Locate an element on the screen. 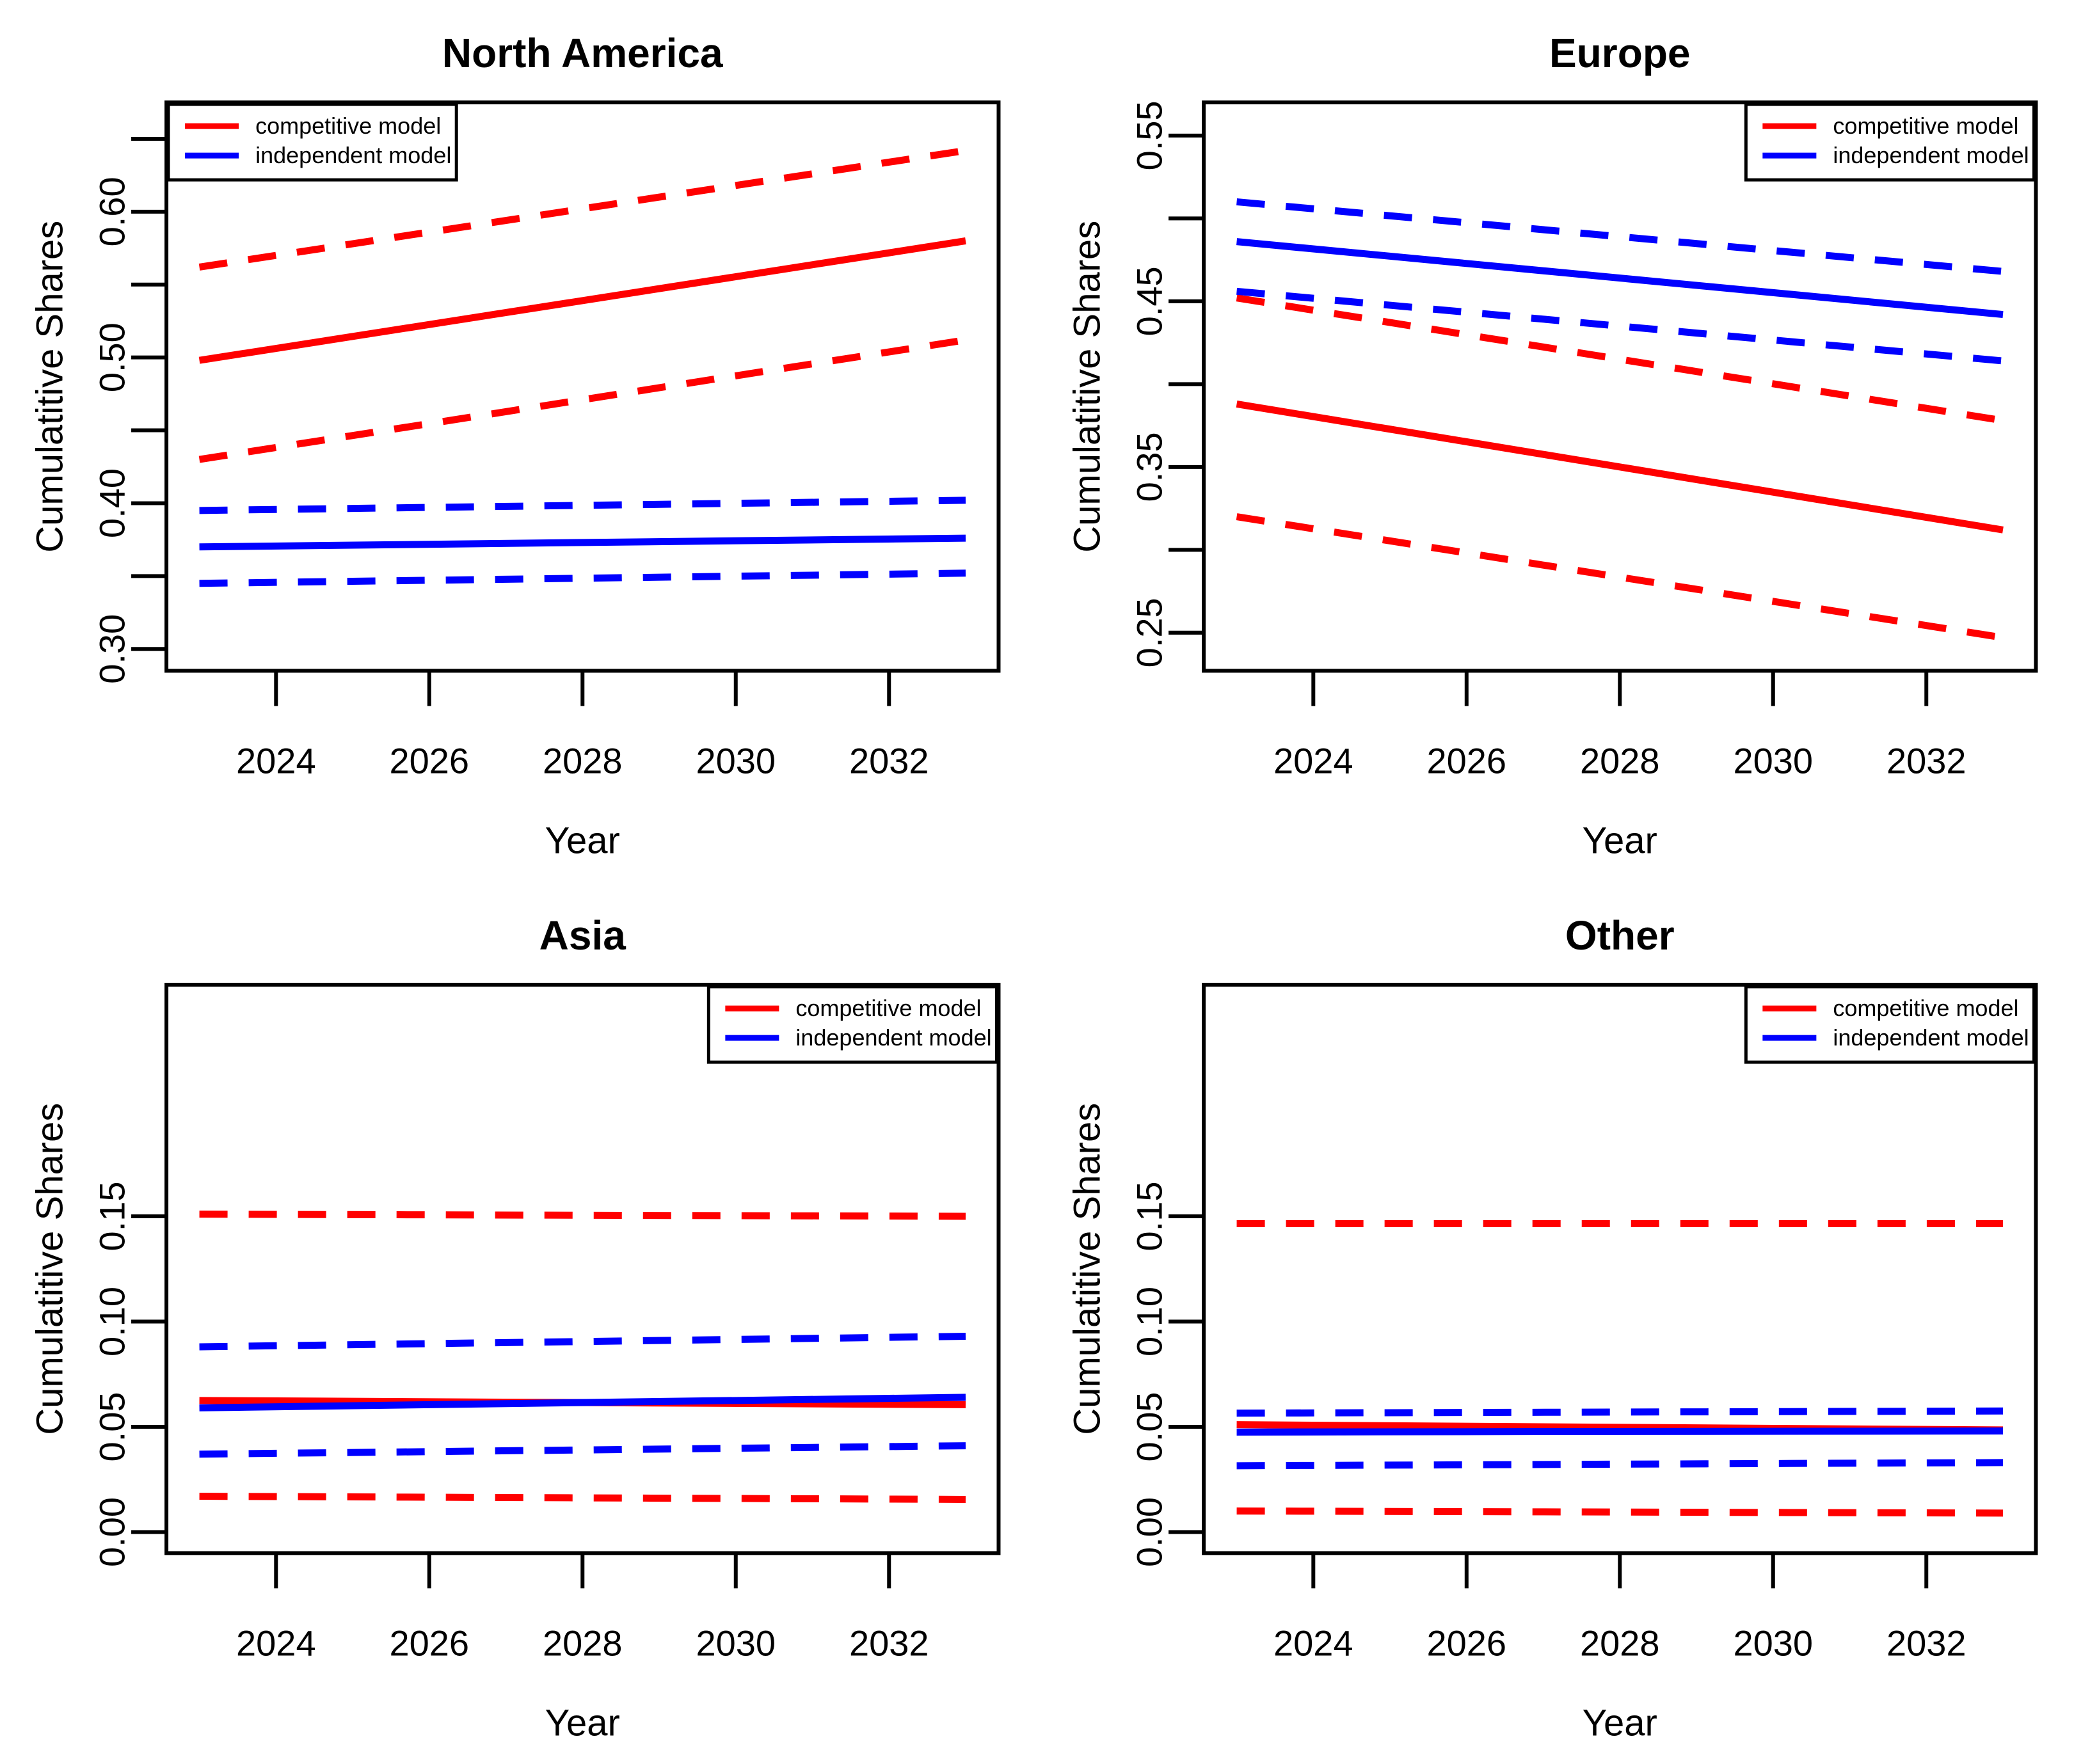 This screenshot has height=1764, width=2074. panel-title: Asia is located at coordinates (583, 935).